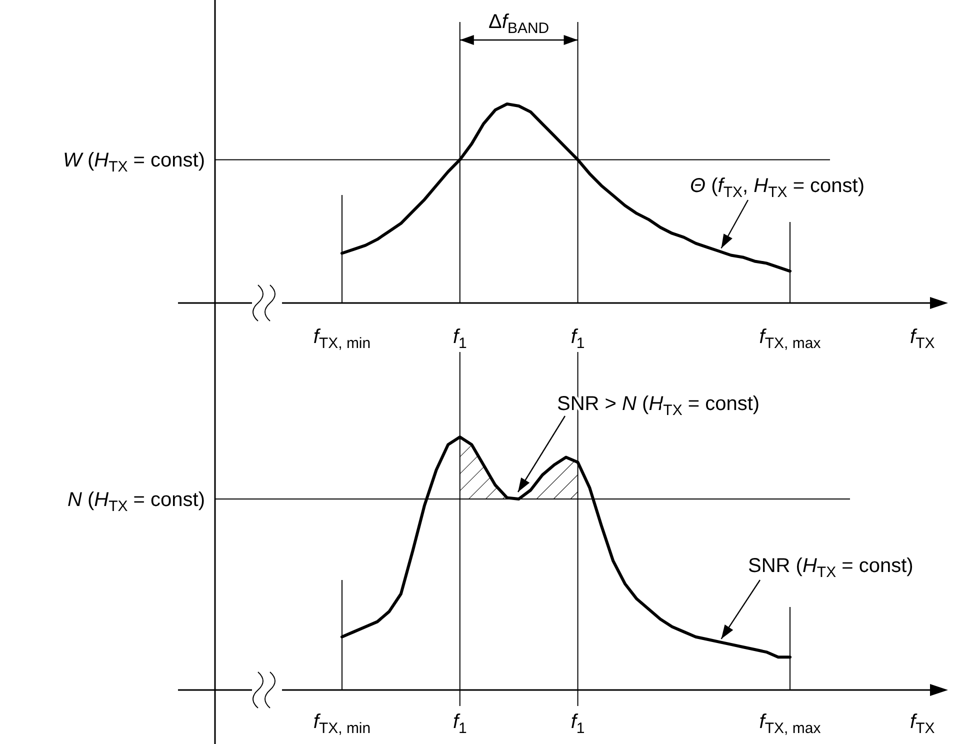 This screenshot has width=973, height=744. I want to click on ref-line-label: W (H$_{TX}$ = const), so click(134, 163).